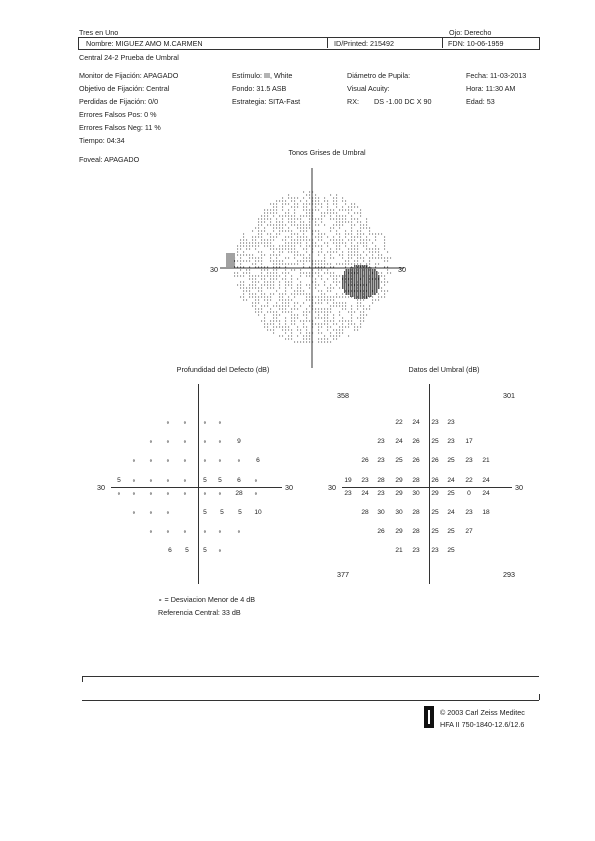 The image size is (595, 841). I want to click on threshold-value: 21, so click(399, 550).